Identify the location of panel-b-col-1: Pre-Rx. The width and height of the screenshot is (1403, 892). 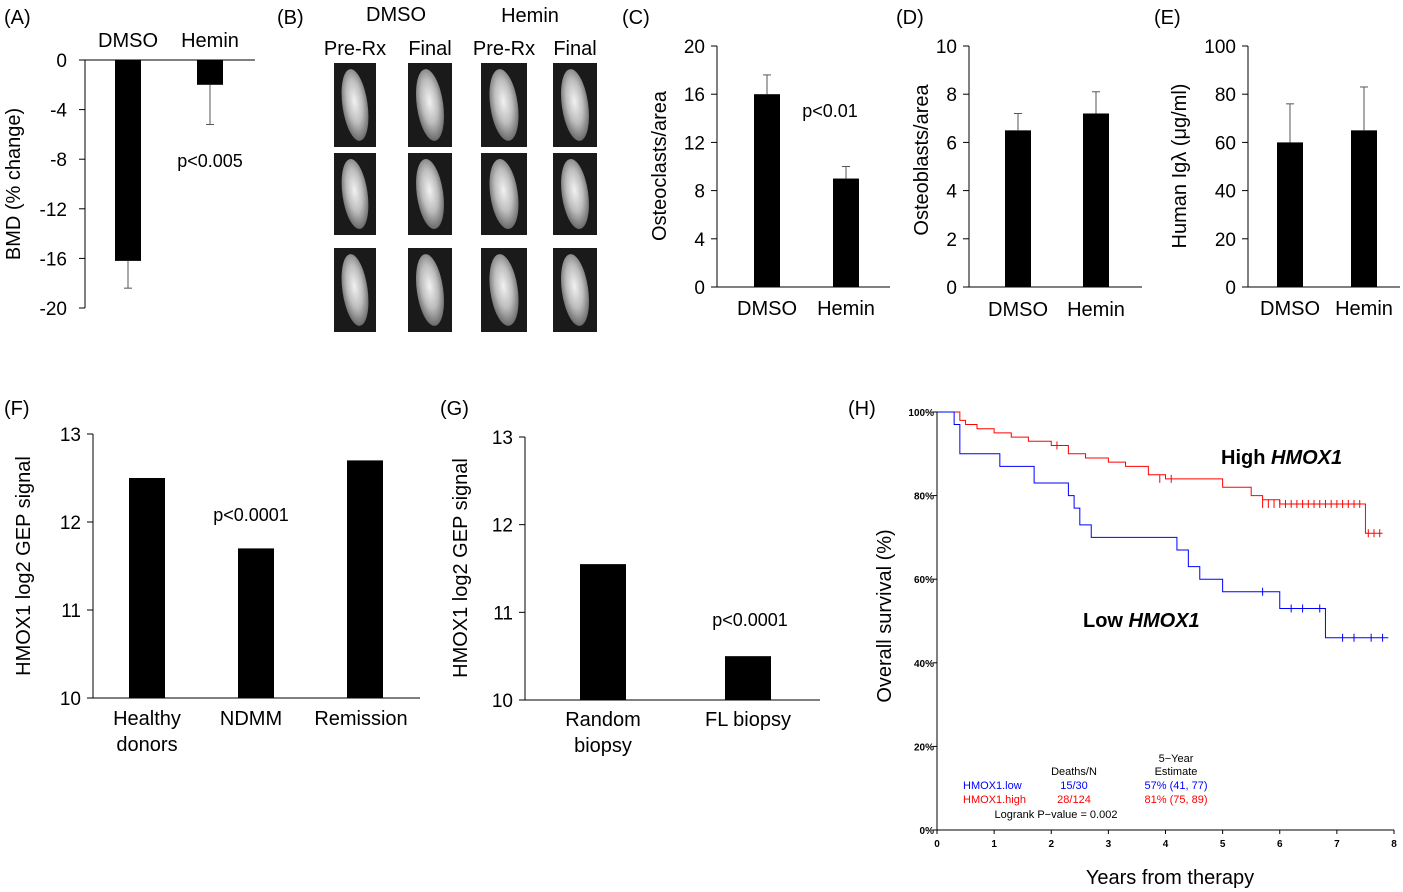
(355, 49).